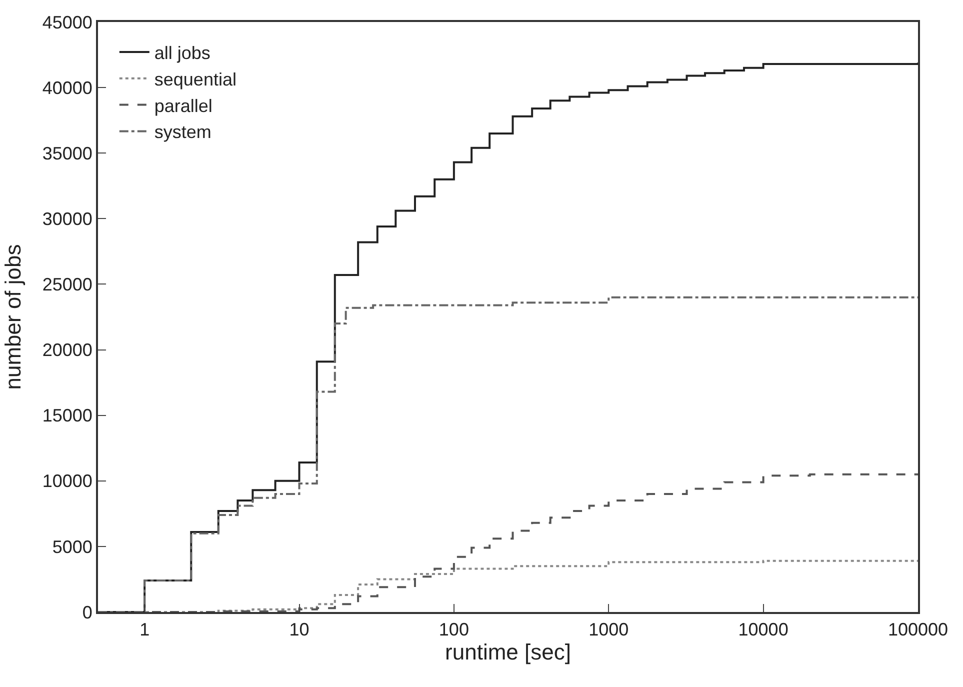  Describe the element at coordinates (67, 416) in the screenshot. I see `y-tick-label: 15000` at that location.